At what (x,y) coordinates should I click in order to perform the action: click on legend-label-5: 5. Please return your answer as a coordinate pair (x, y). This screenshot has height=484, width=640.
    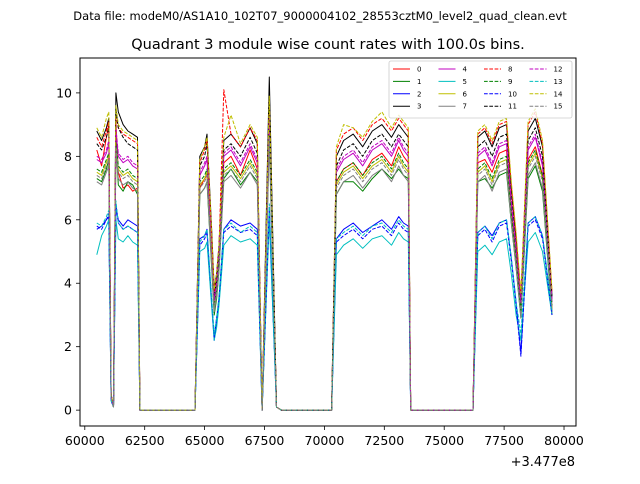
    Looking at the image, I should click on (465, 82).